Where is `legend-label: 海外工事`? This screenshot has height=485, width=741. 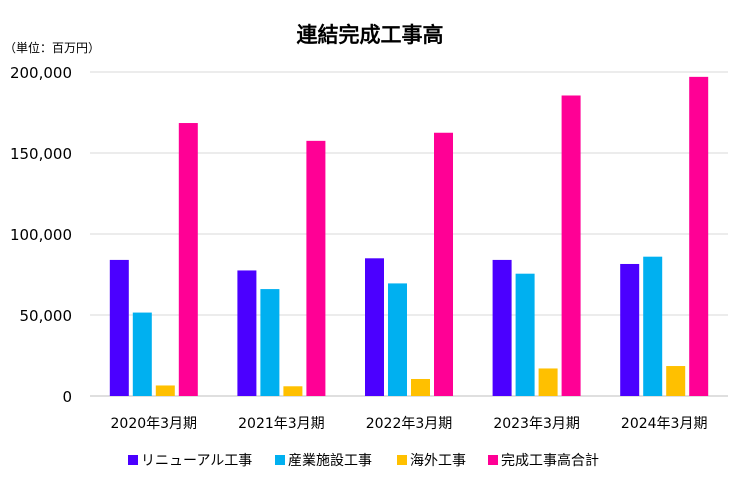 legend-label: 海外工事 is located at coordinates (438, 461).